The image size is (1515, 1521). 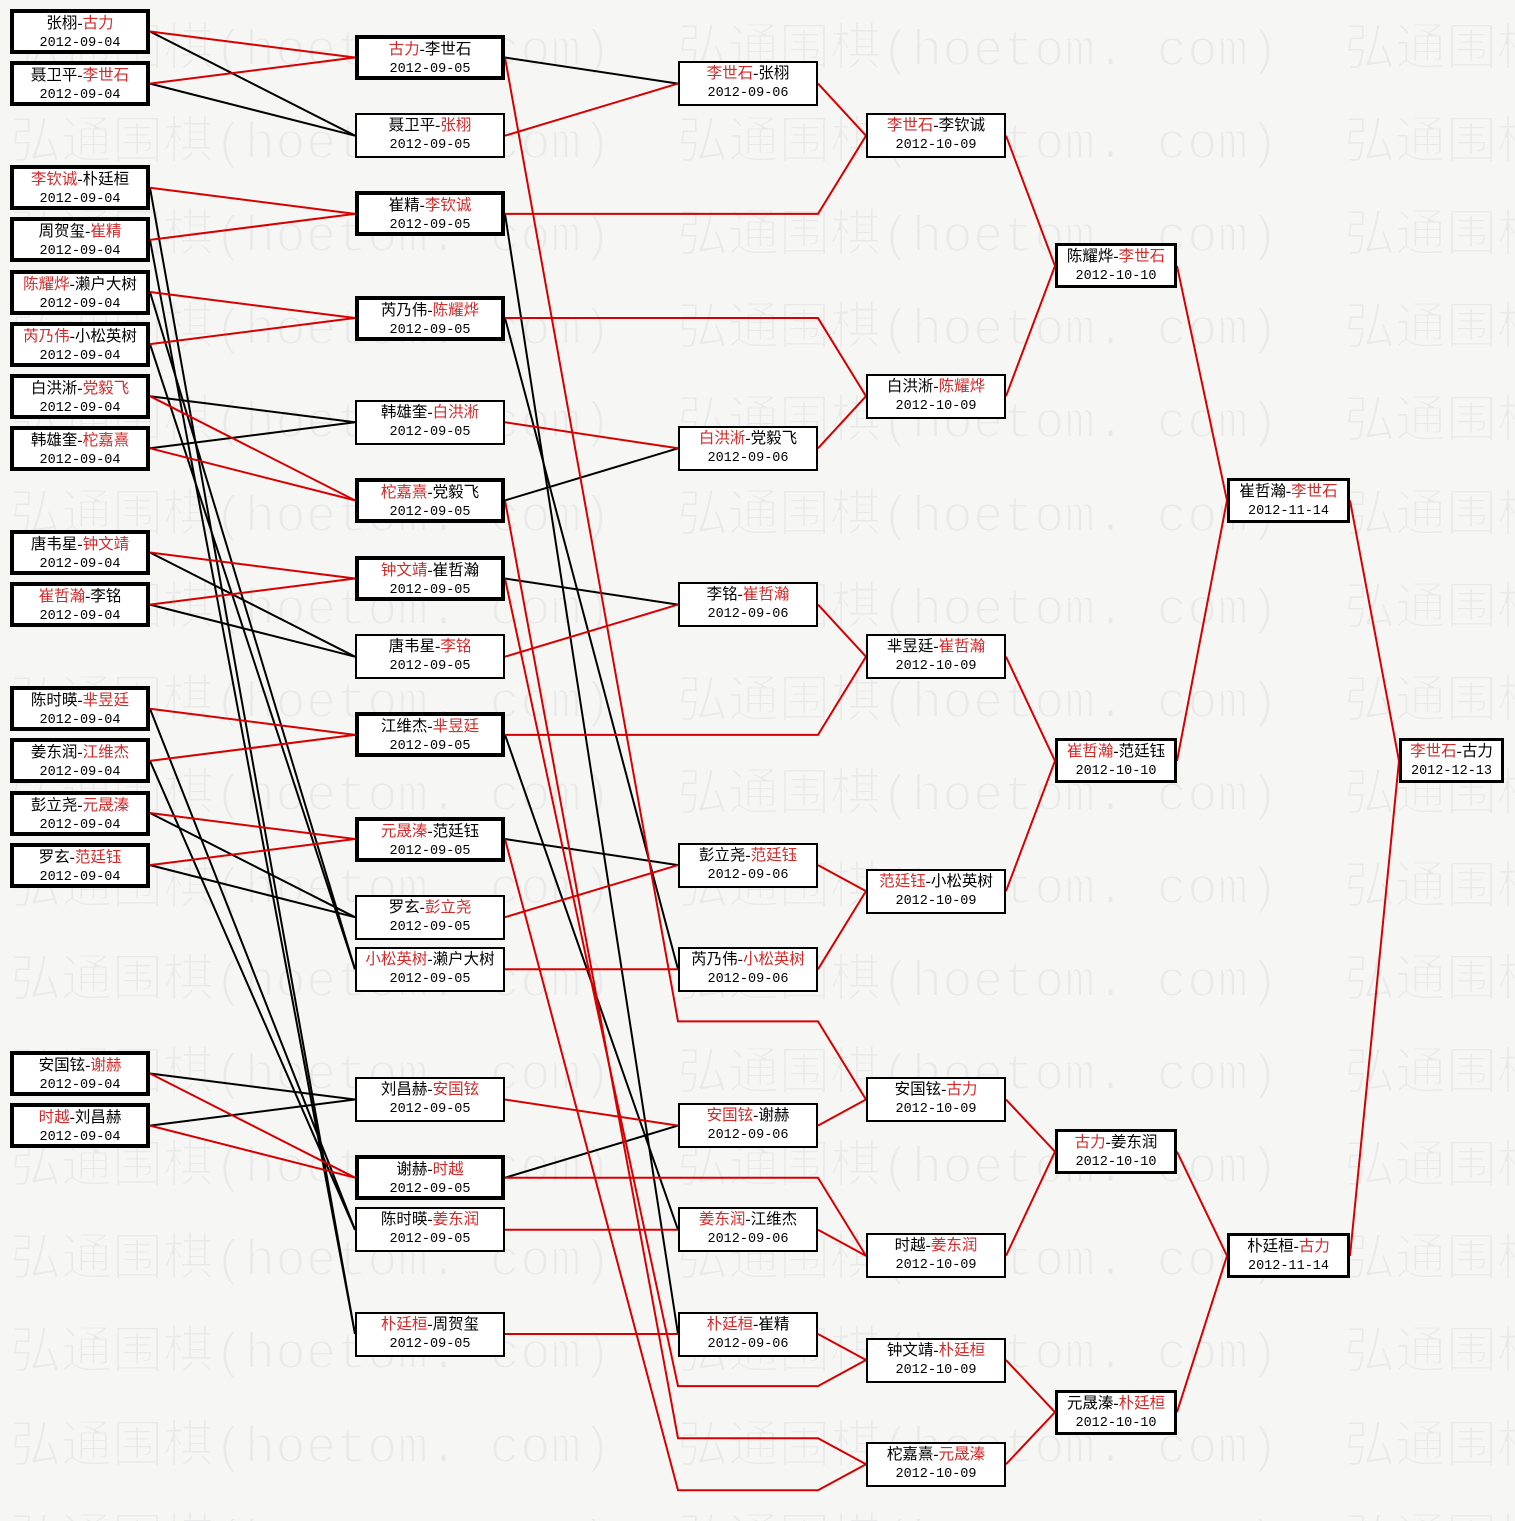 What do you see at coordinates (1142, 257) in the screenshot?
I see `player2-name: 李世石` at bounding box center [1142, 257].